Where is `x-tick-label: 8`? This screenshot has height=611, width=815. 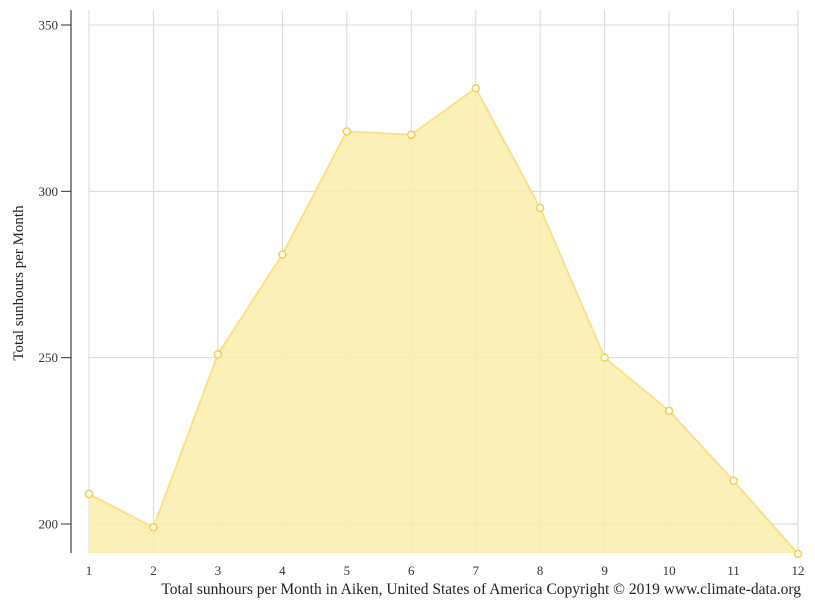 x-tick-label: 8 is located at coordinates (540, 570).